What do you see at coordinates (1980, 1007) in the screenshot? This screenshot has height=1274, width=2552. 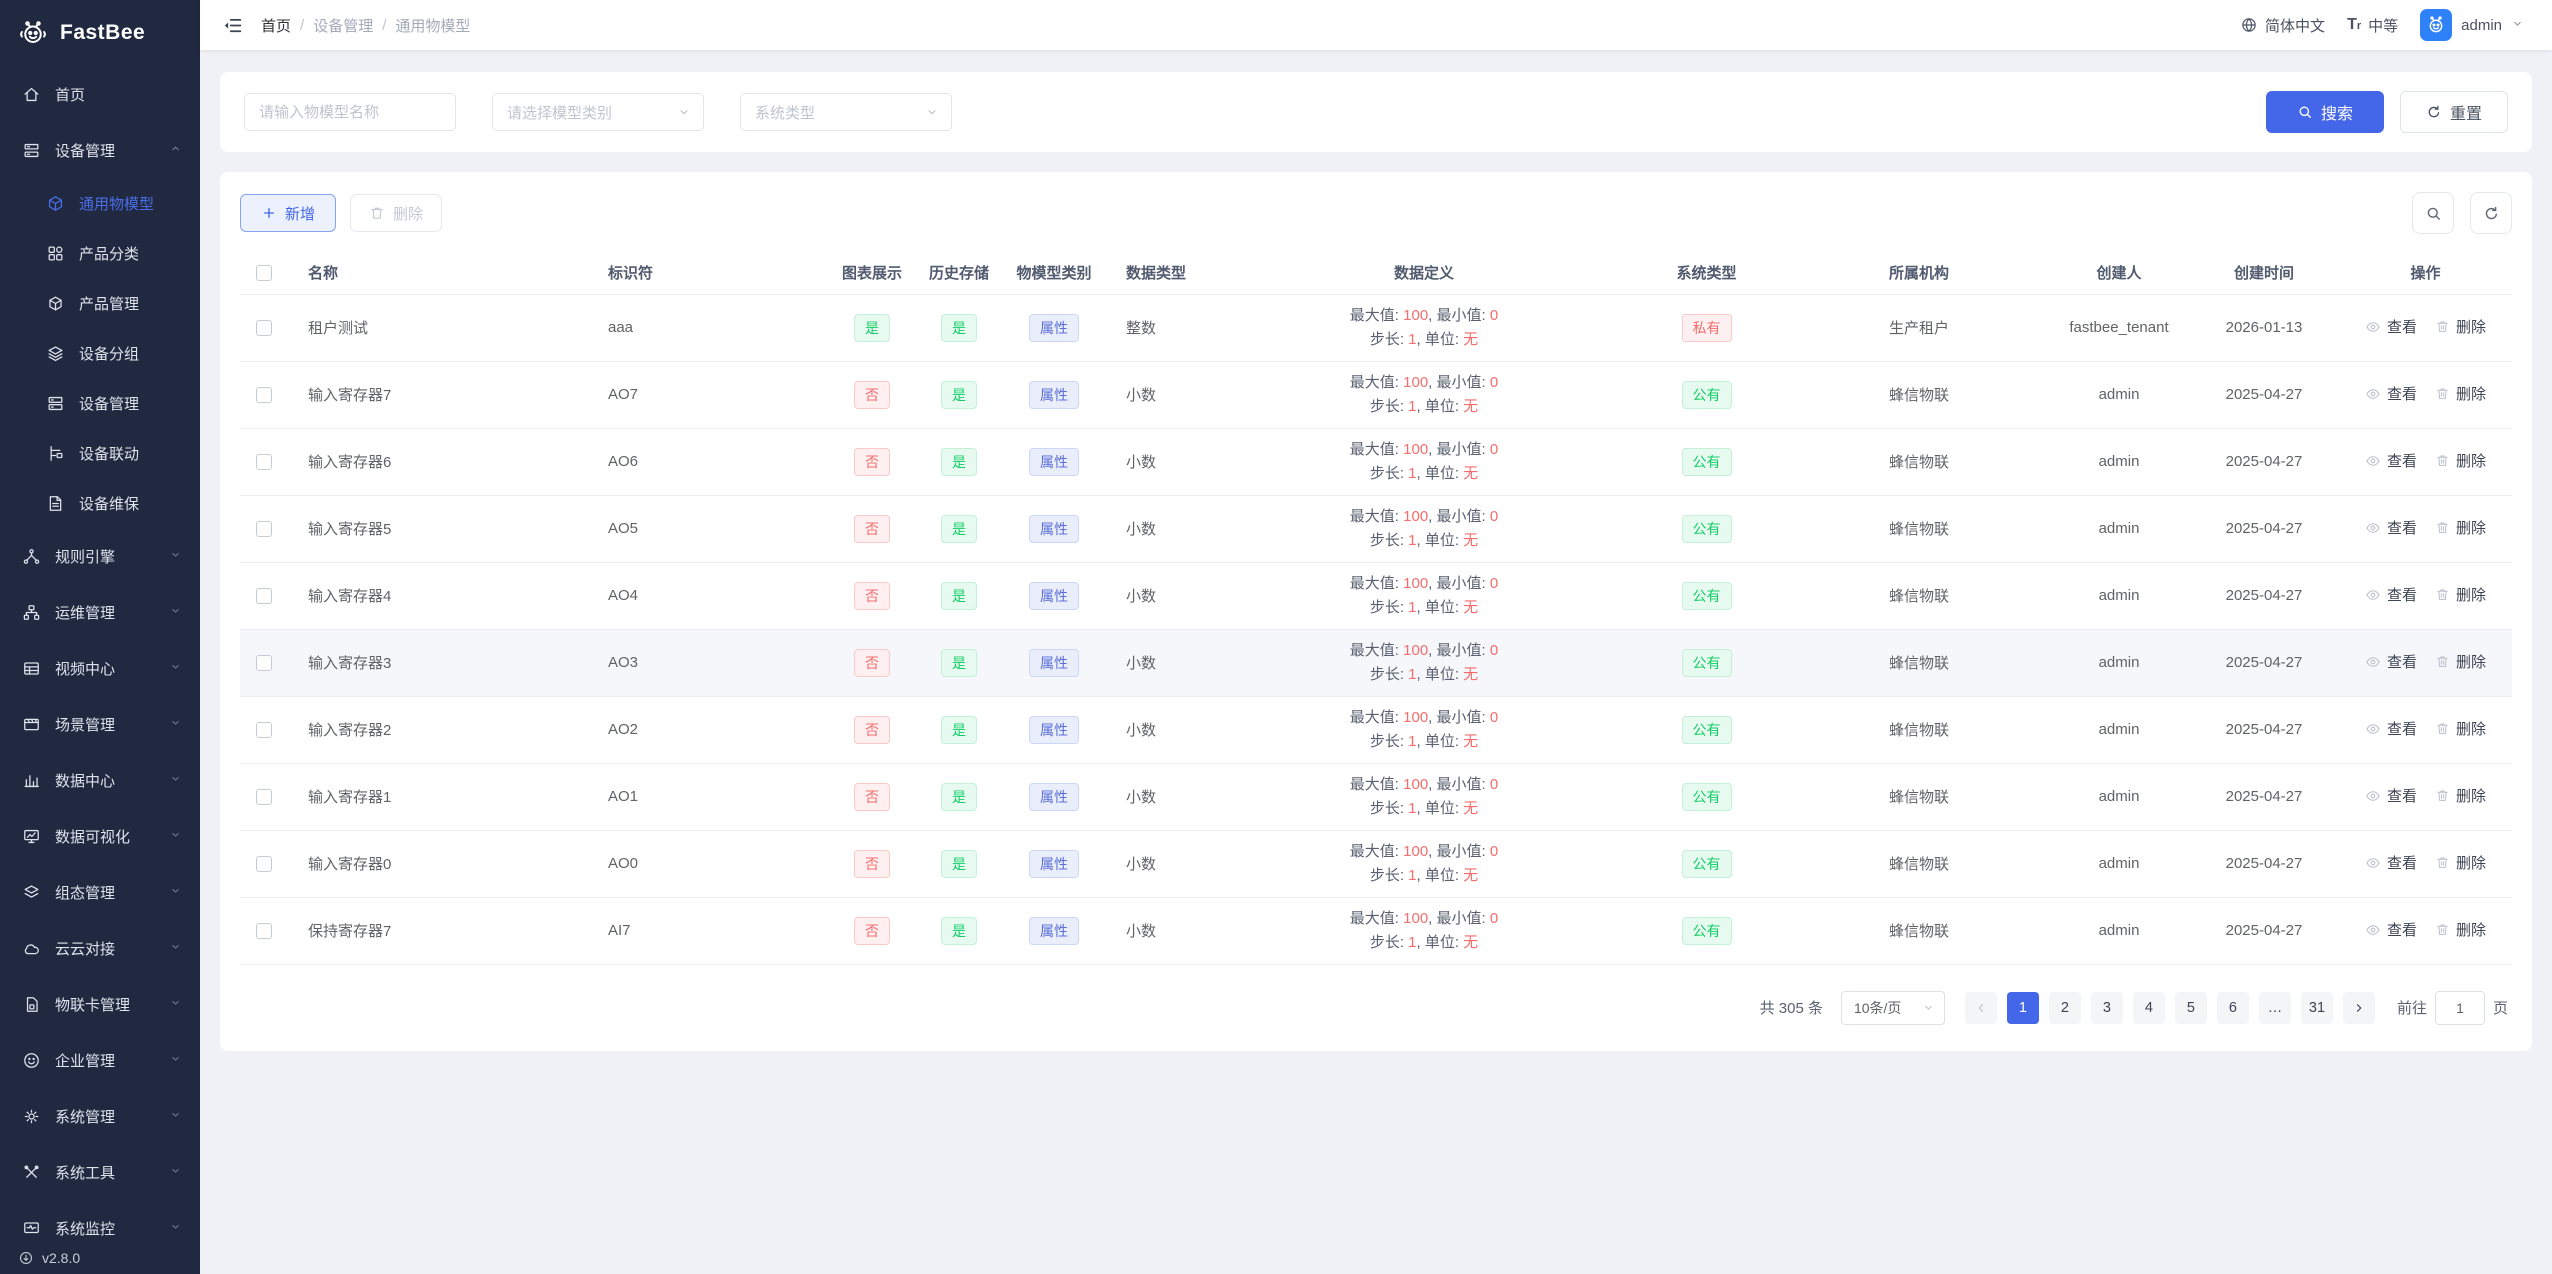 I see `prev-page-button` at bounding box center [1980, 1007].